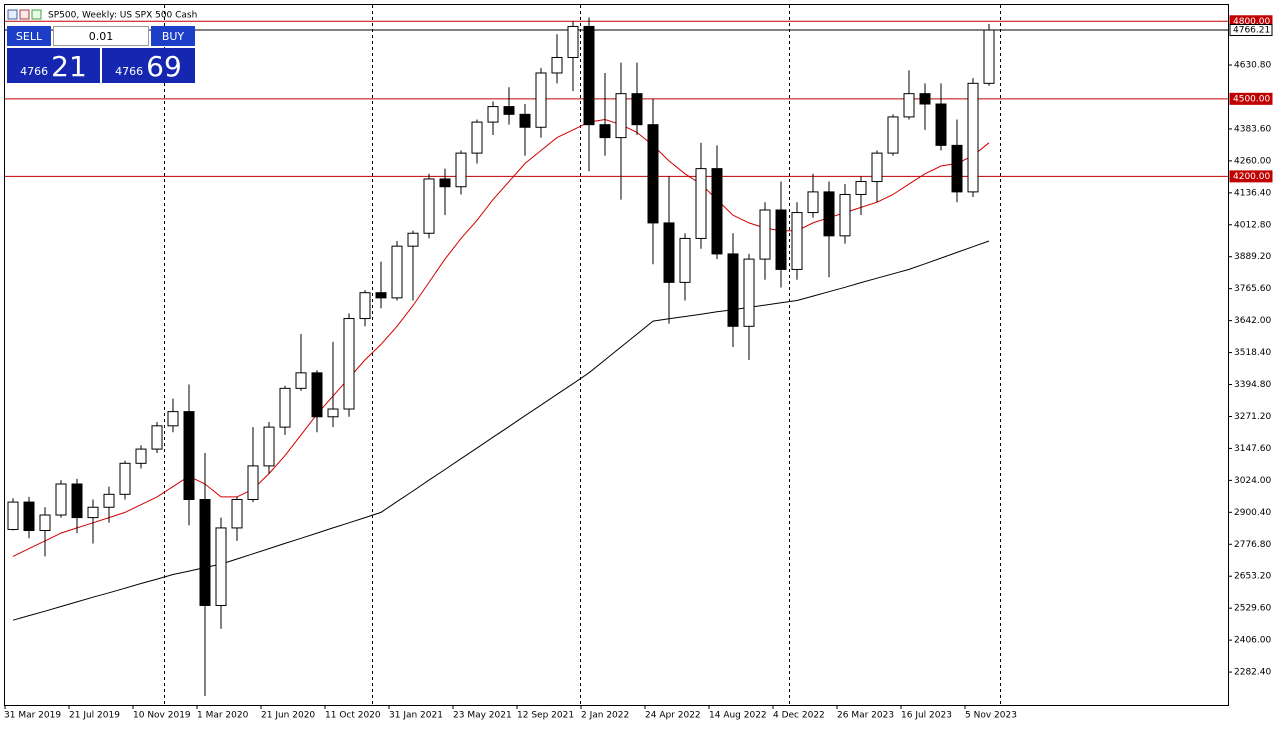 The image size is (1284, 731). Describe the element at coordinates (24, 14) in the screenshot. I see `chart-icon` at that location.